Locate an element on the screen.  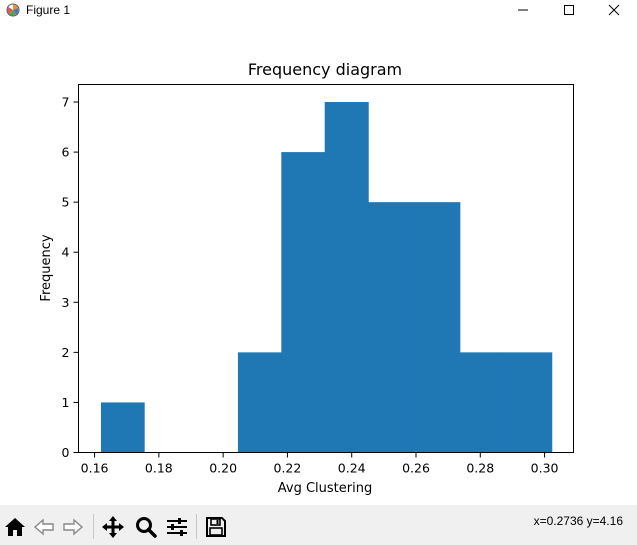
window-titlebar: Figure 1 is located at coordinates (318, 10).